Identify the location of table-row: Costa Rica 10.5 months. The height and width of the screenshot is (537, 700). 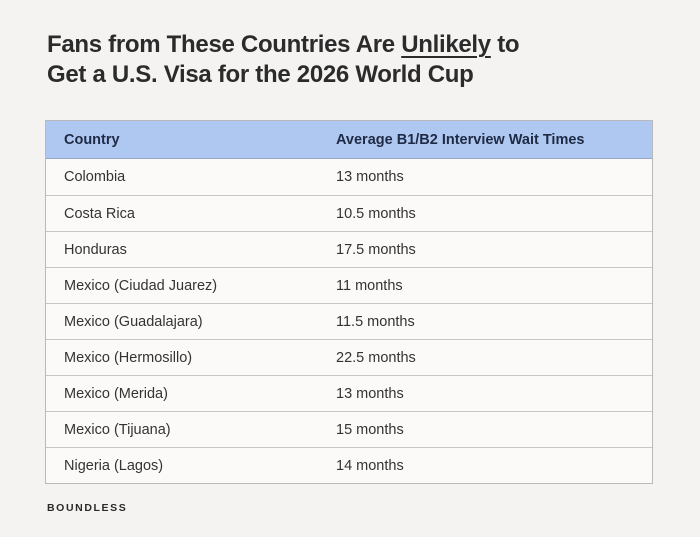
(349, 213).